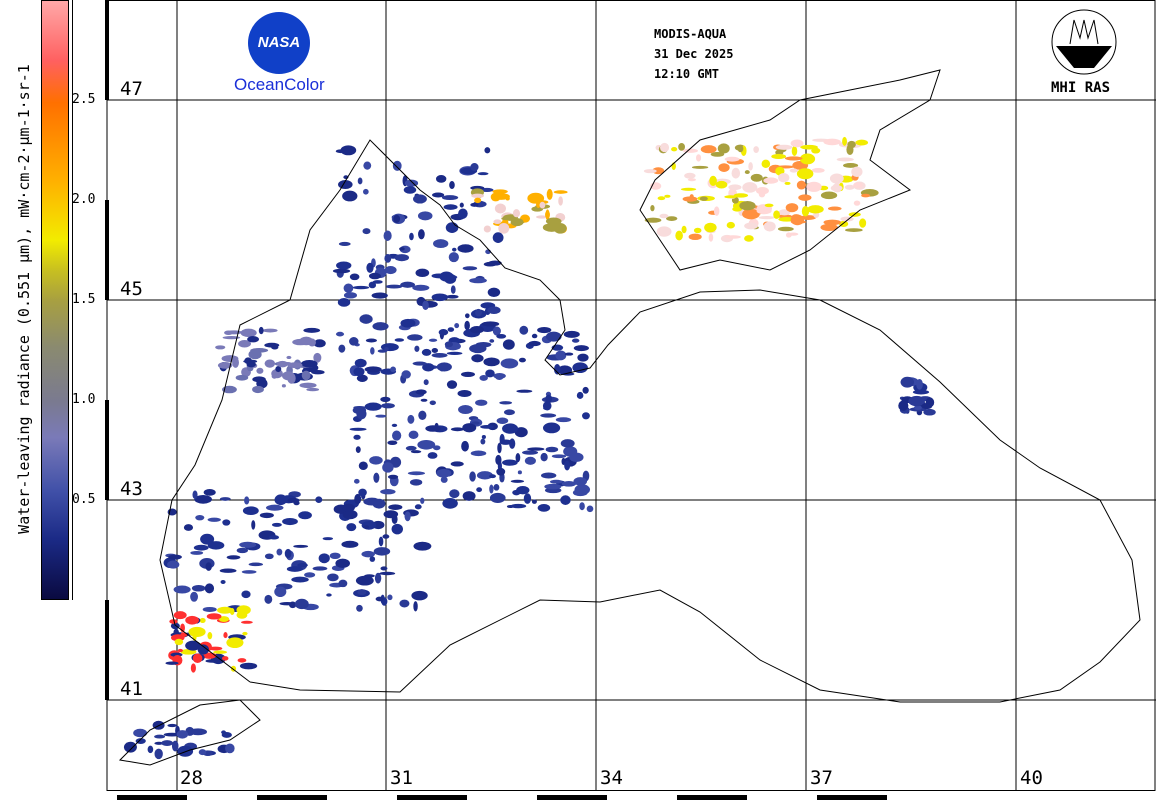 This screenshot has width=1156, height=801. I want to click on longitude-label: 37, so click(821, 778).